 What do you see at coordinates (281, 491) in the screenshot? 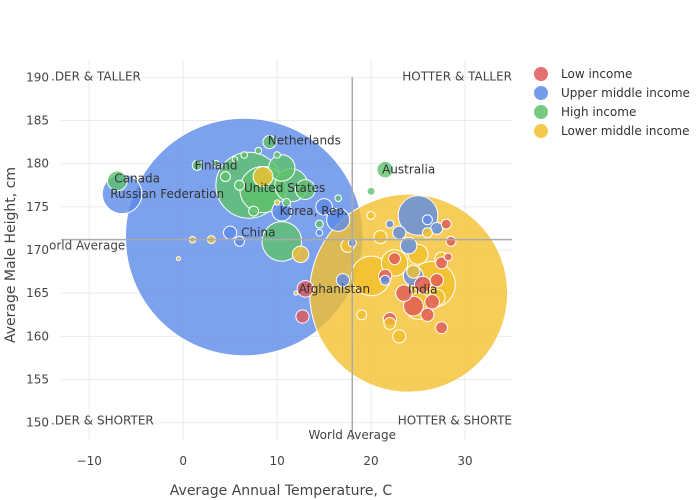
I see `x-axis-title: Average Annual Temperature, C` at bounding box center [281, 491].